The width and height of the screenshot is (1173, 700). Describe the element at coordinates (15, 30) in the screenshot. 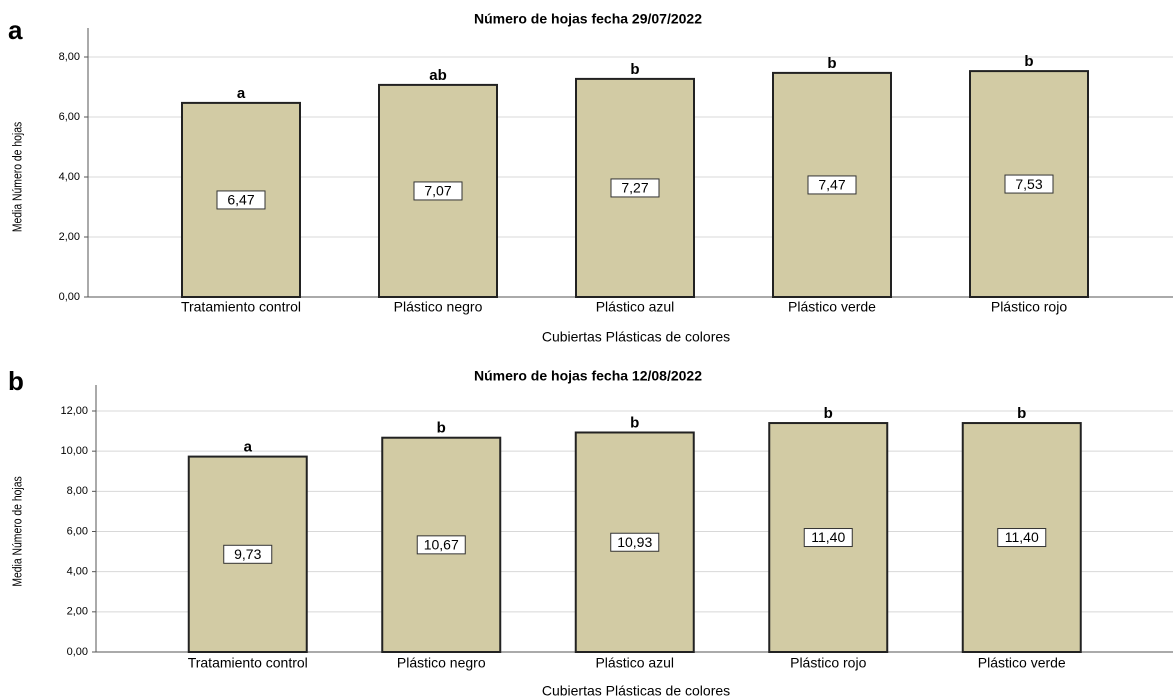

I see `panel-label: a` at that location.